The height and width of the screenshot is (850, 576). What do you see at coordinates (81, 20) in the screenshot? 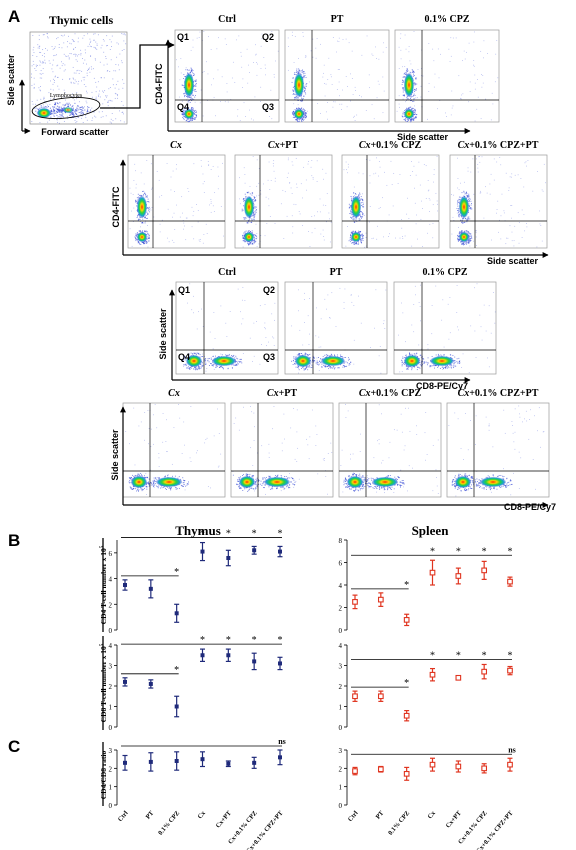
I see `thymic-title: Thymic cells` at bounding box center [81, 20].